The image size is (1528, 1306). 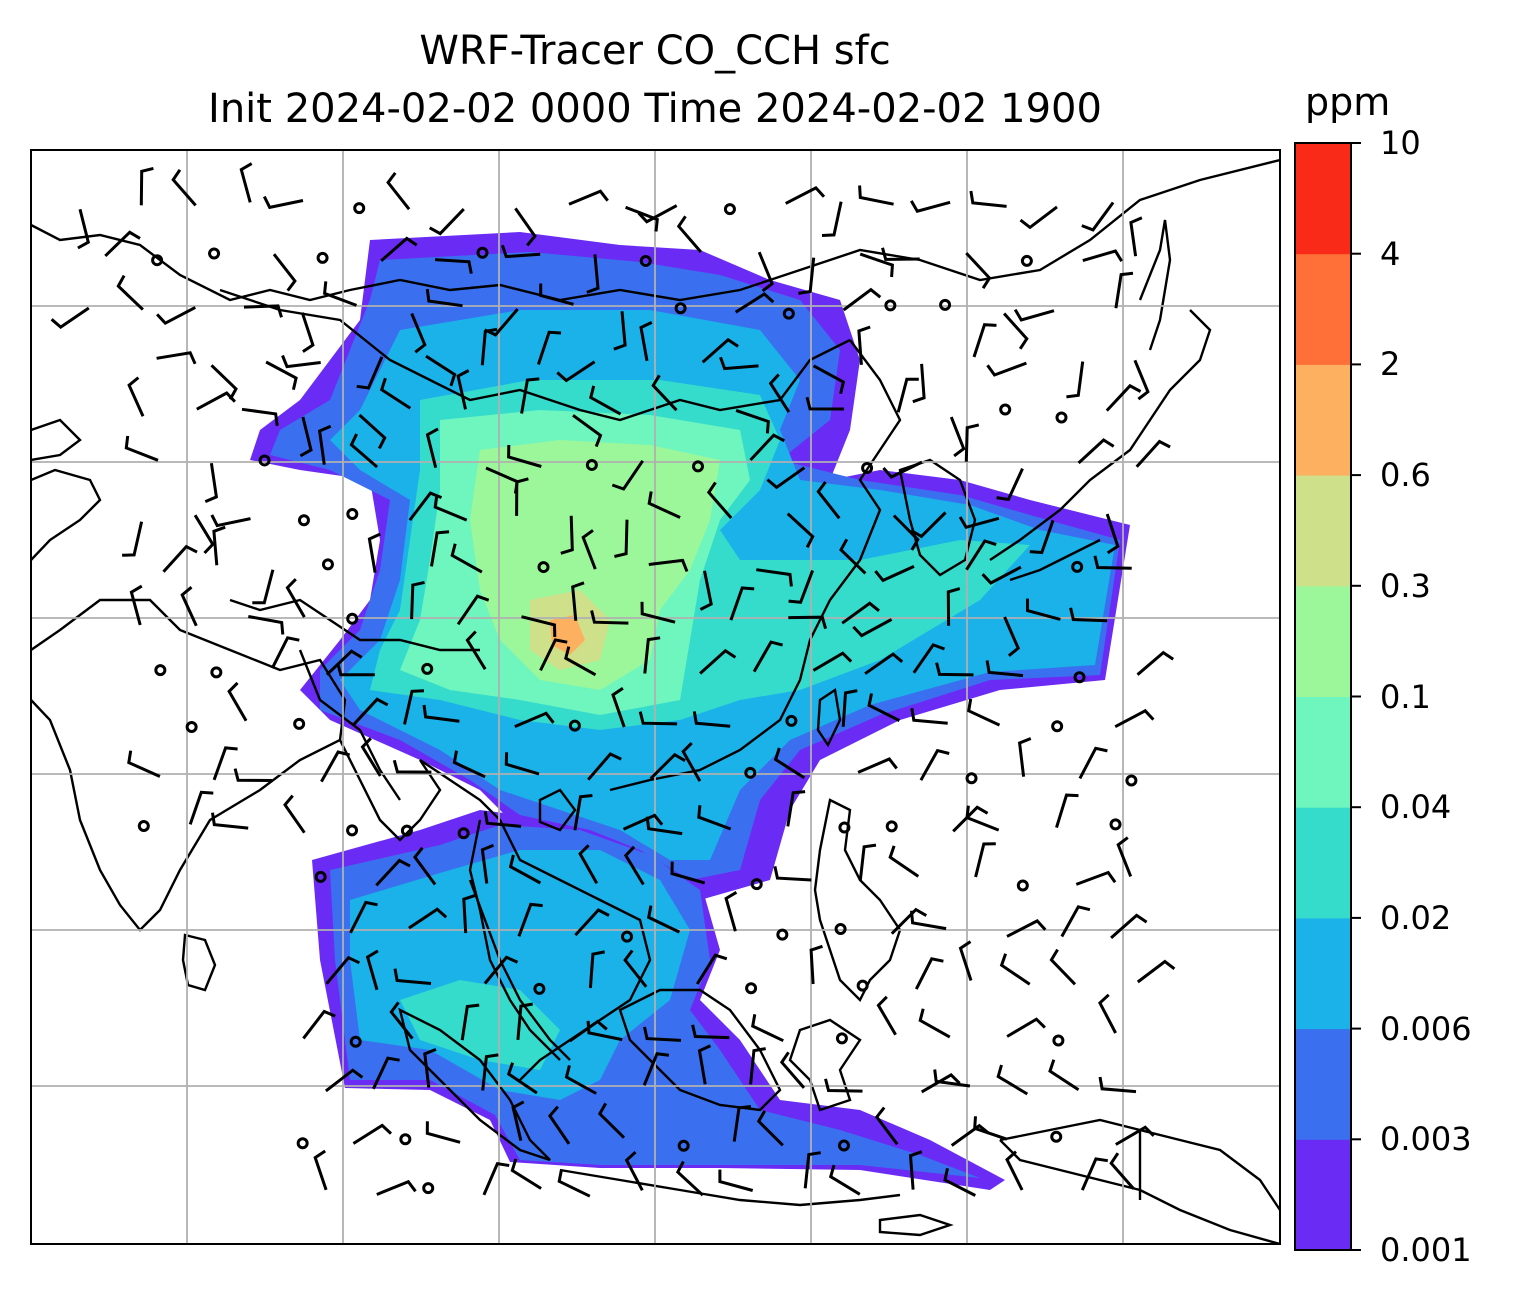 I want to click on colorbar, so click(x=1328, y=696).